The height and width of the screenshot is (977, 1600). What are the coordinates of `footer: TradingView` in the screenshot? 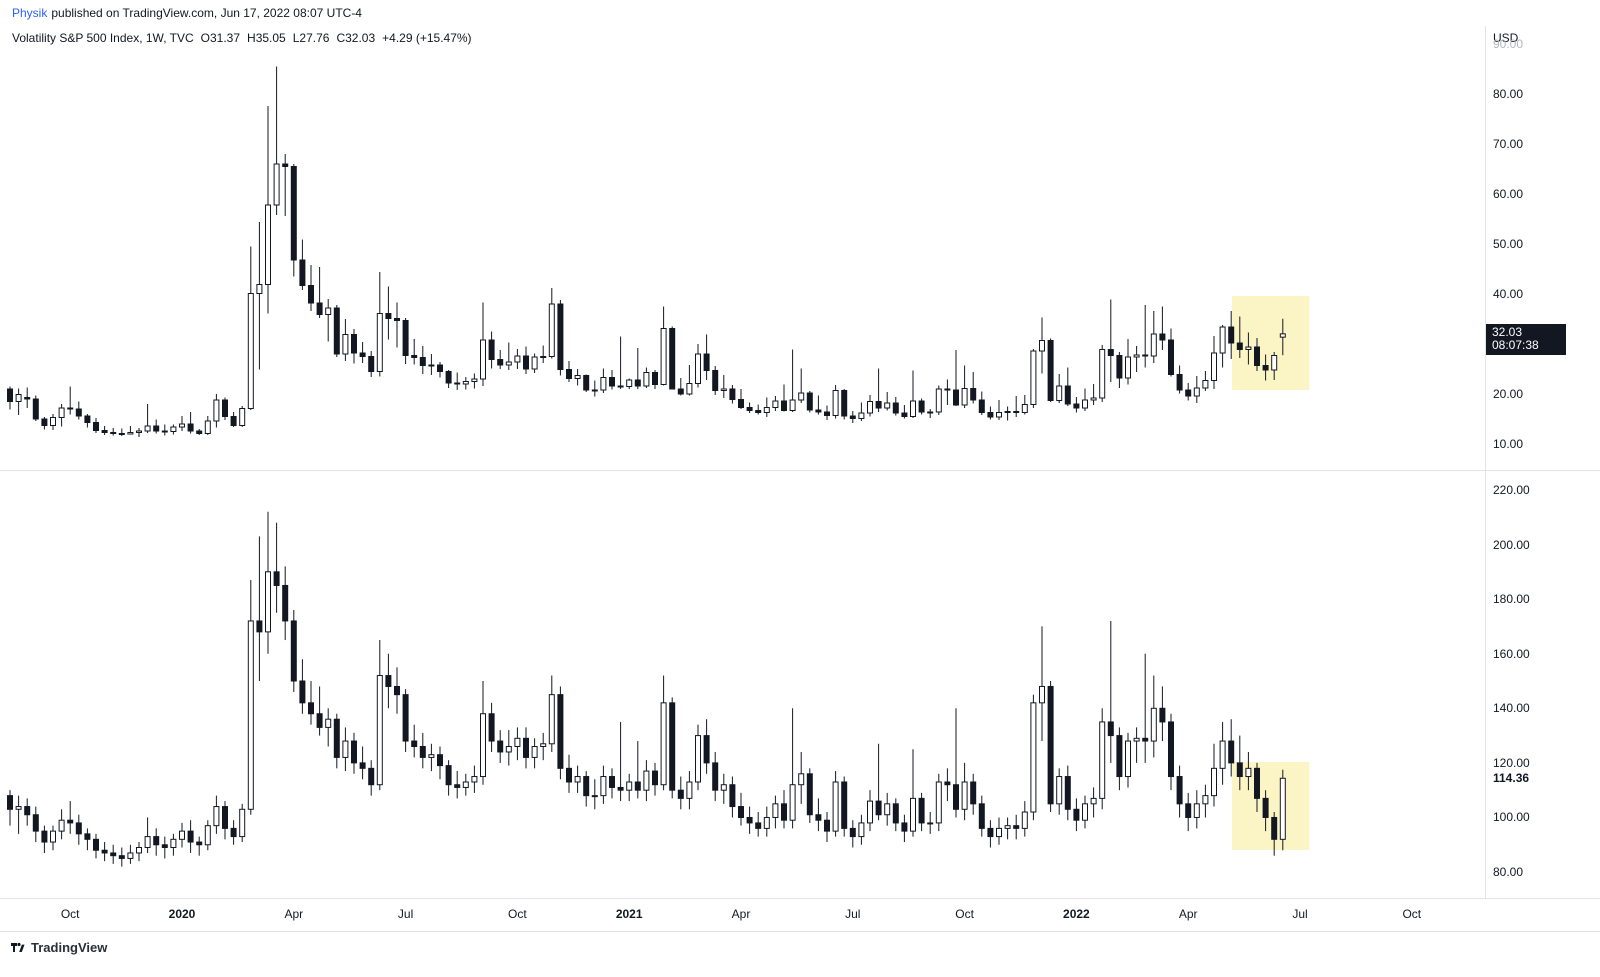 It's located at (800, 947).